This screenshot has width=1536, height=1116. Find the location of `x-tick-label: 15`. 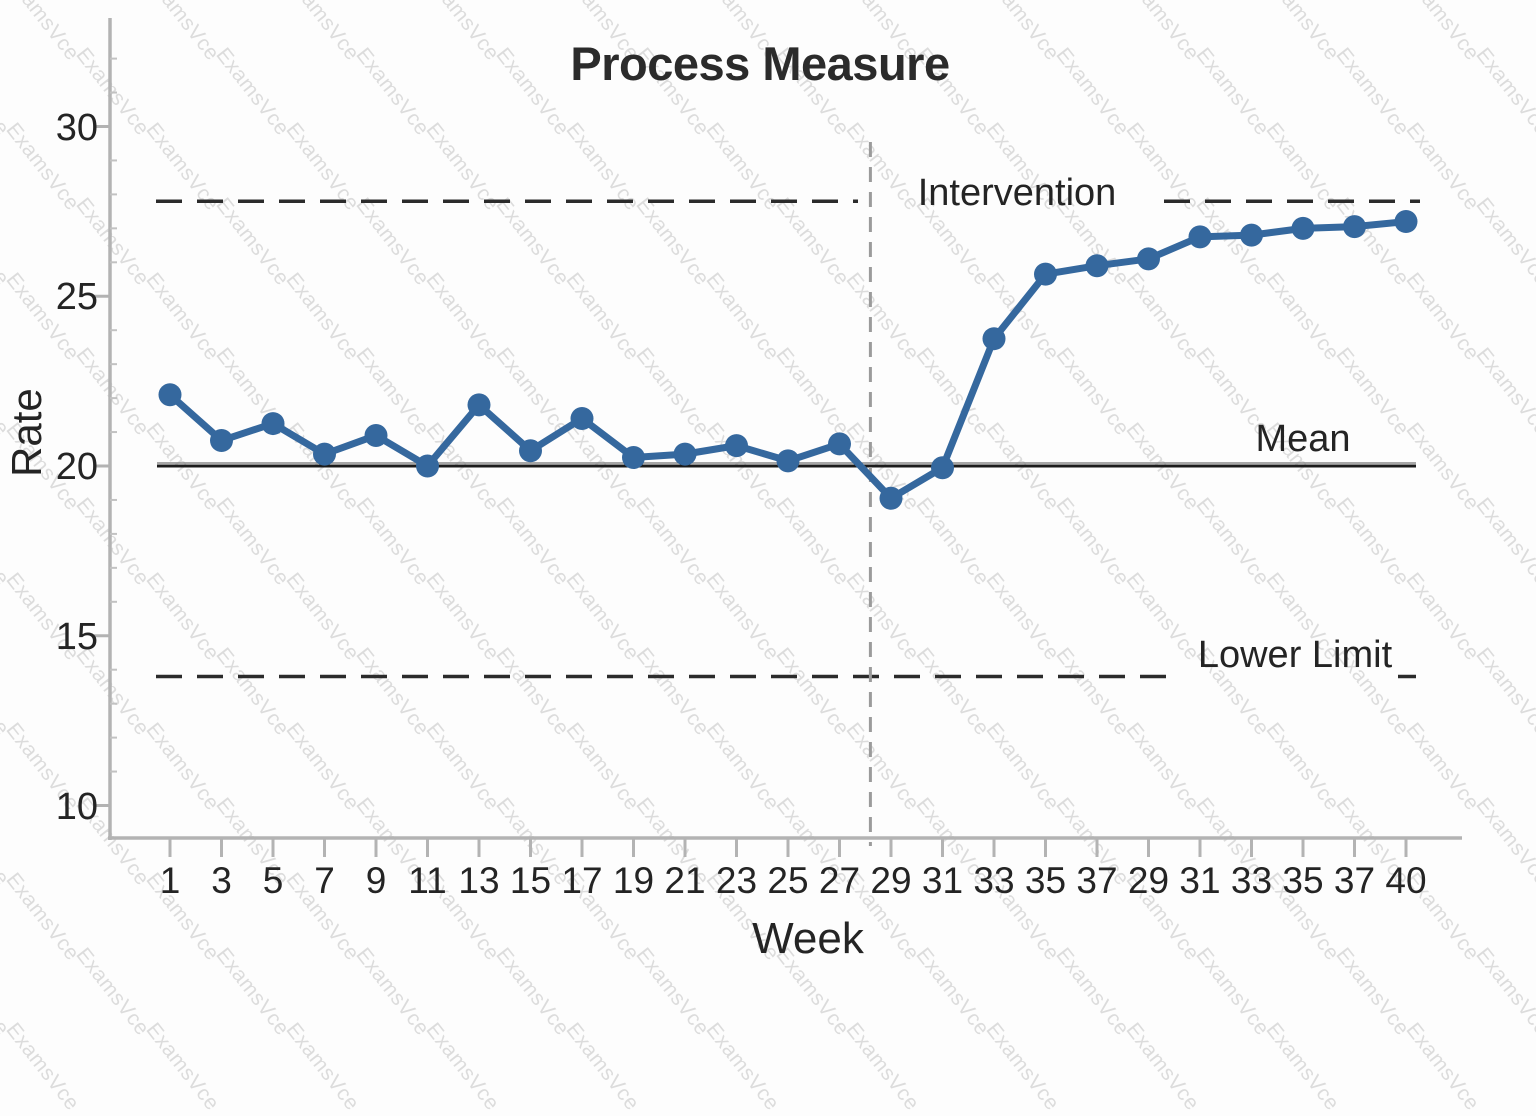

x-tick-label: 15 is located at coordinates (530, 880).